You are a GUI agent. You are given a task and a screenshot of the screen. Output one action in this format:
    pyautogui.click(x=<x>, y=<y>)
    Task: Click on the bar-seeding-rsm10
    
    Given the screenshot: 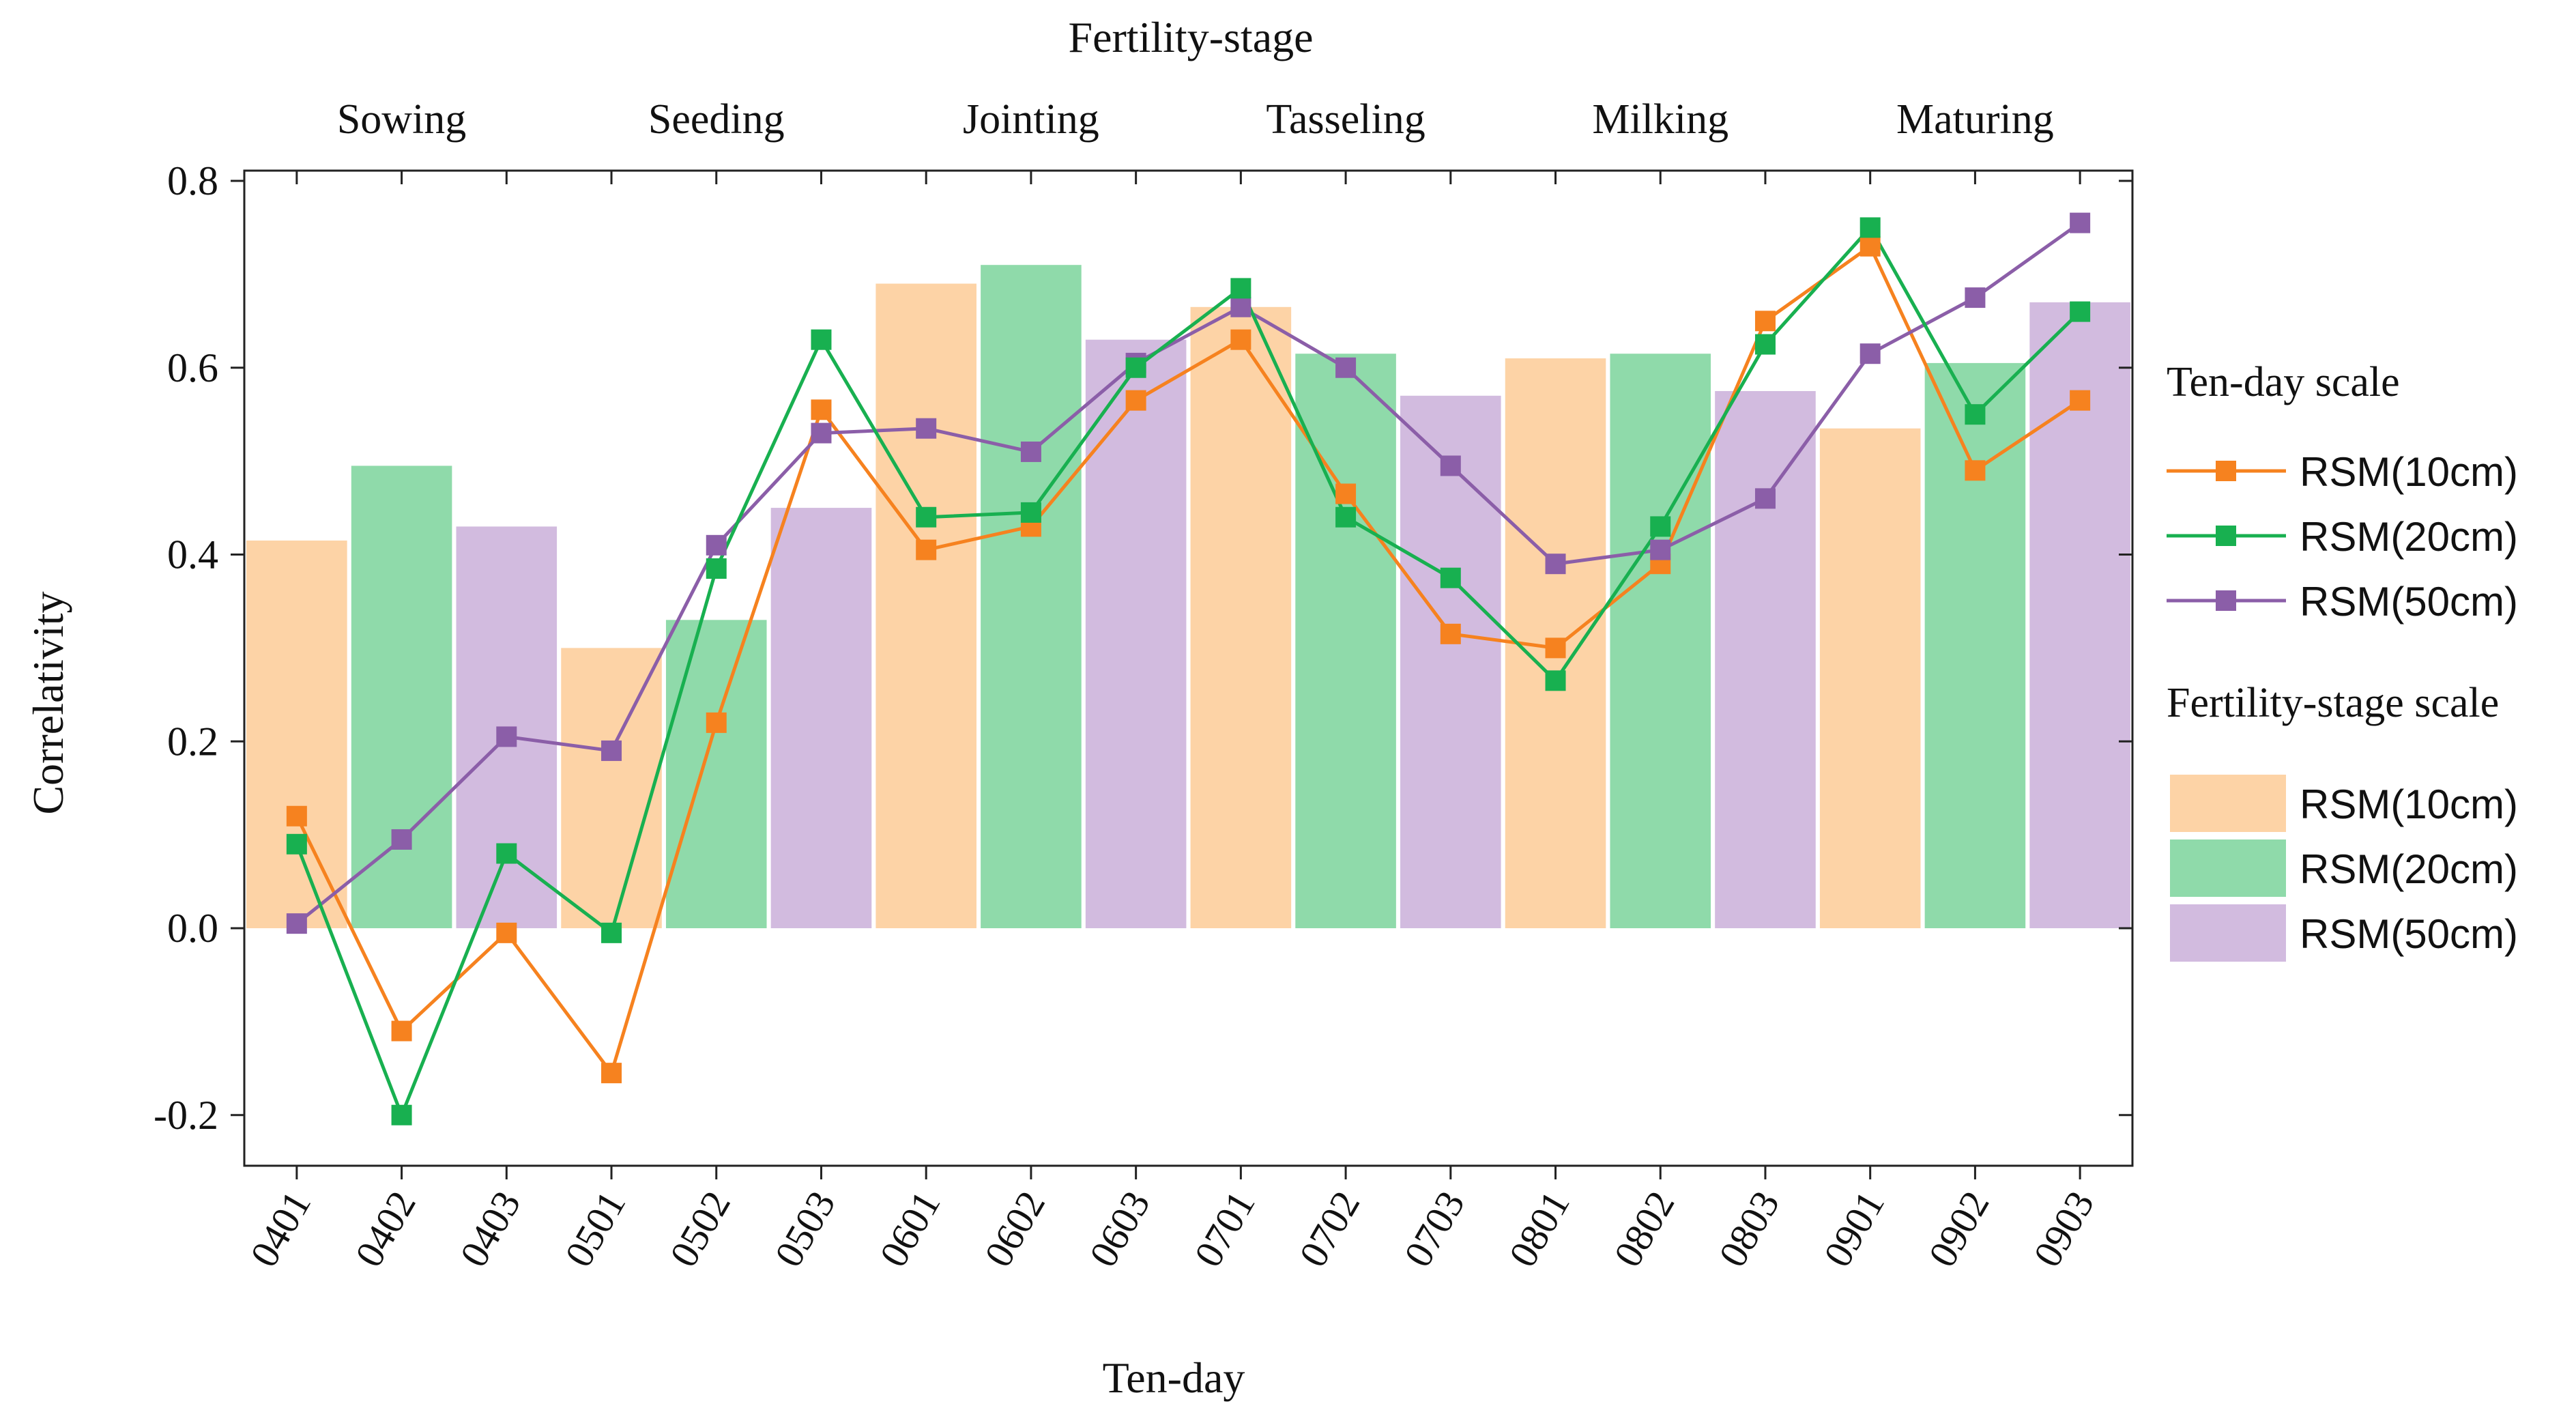 What is the action you would take?
    pyautogui.click(x=611, y=788)
    